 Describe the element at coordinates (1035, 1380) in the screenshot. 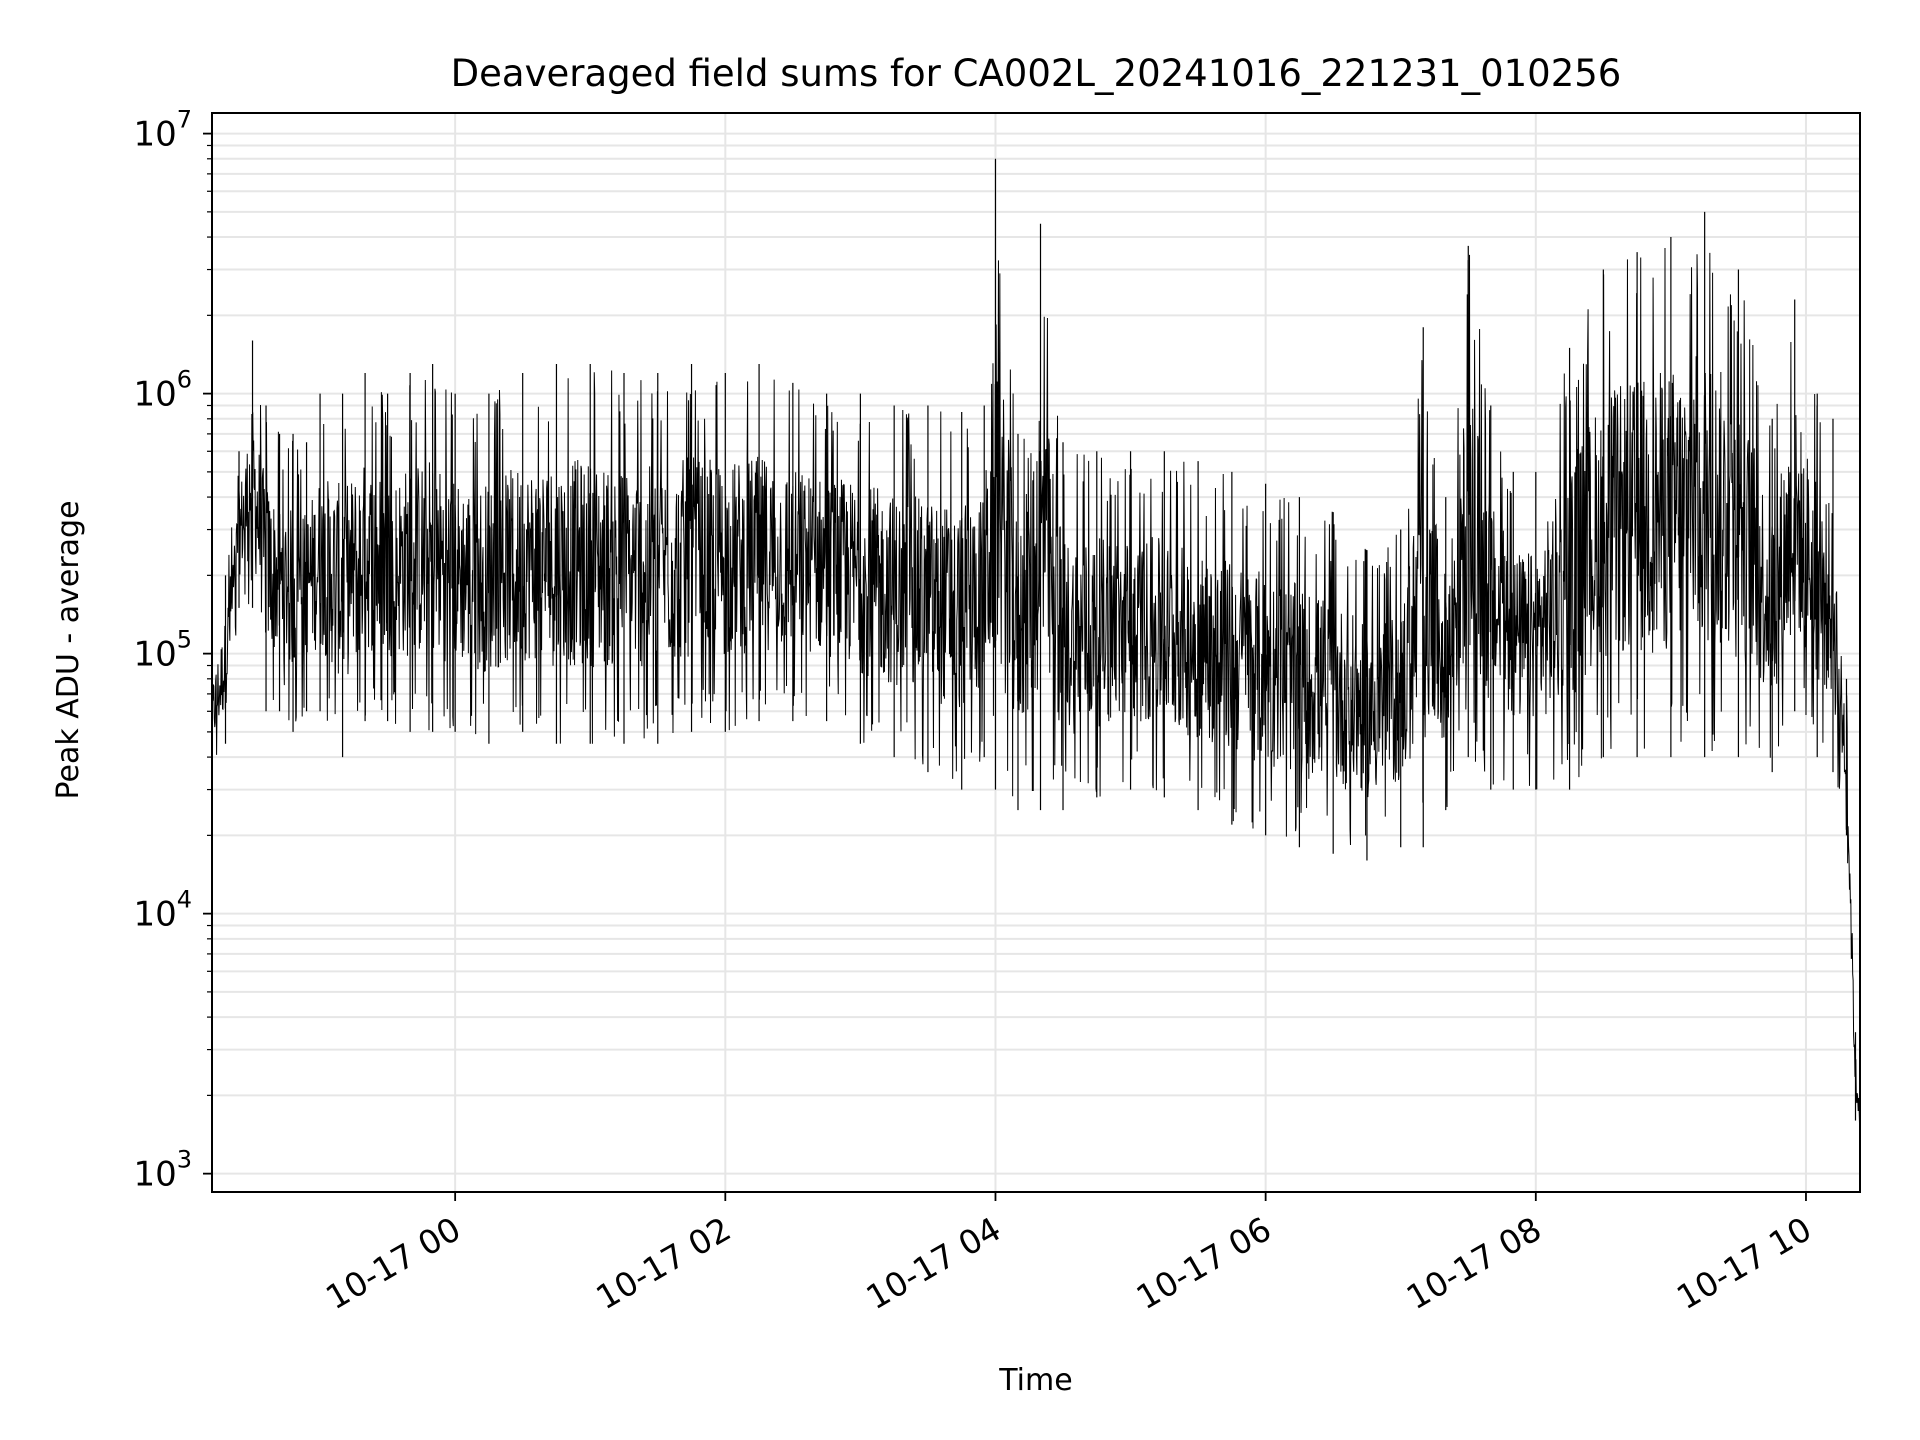

I see `x-axis-label: Time` at that location.